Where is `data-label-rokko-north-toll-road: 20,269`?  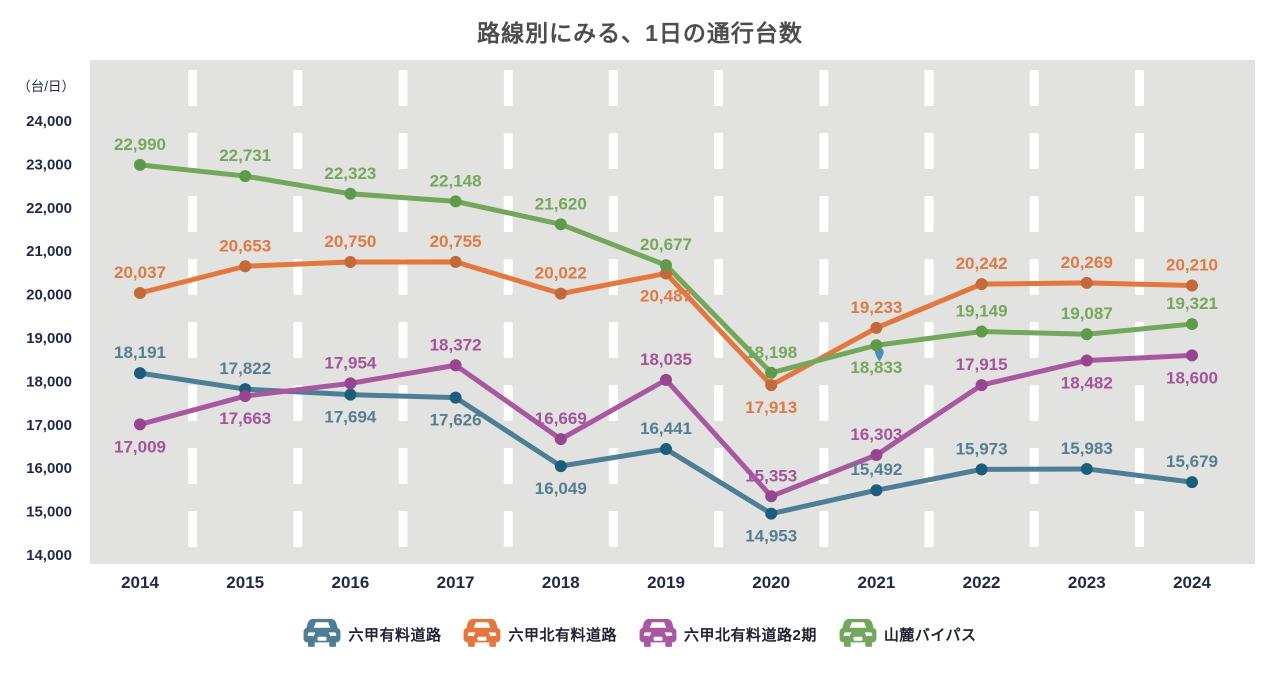 data-label-rokko-north-toll-road: 20,269 is located at coordinates (1087, 262).